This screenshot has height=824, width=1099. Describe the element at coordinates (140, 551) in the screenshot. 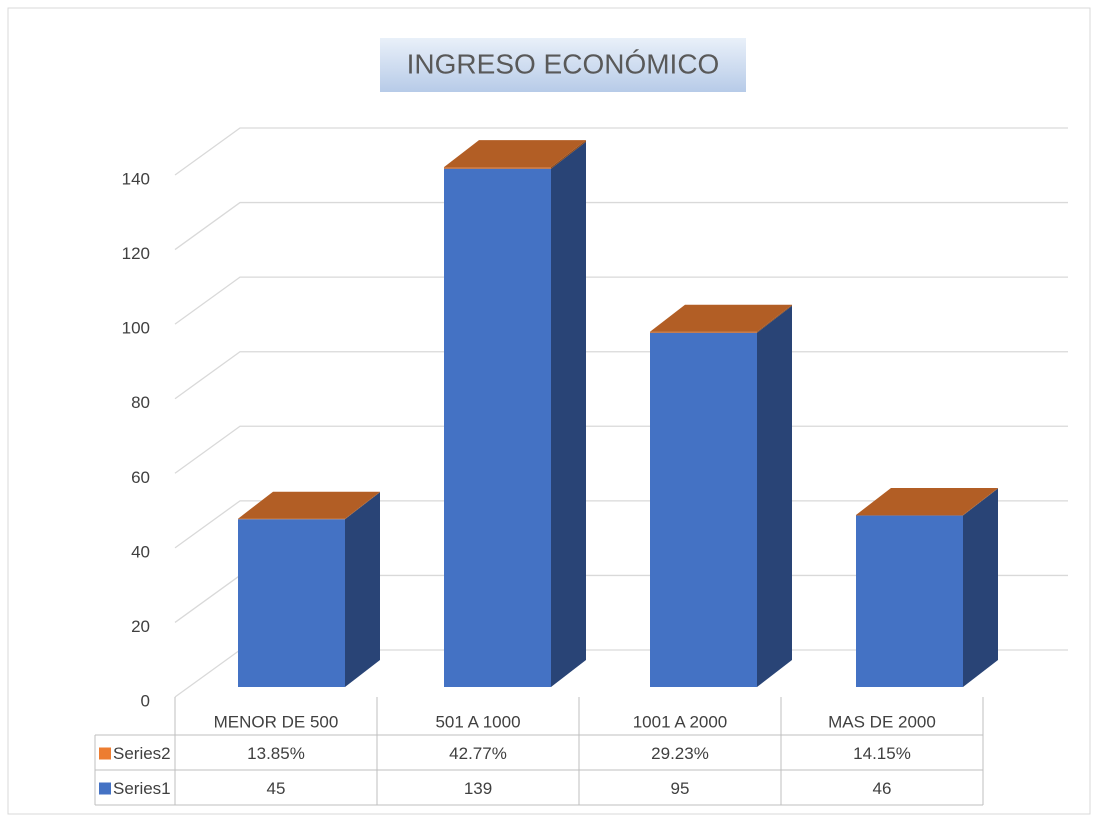

I see `y-tick-label: 40` at that location.